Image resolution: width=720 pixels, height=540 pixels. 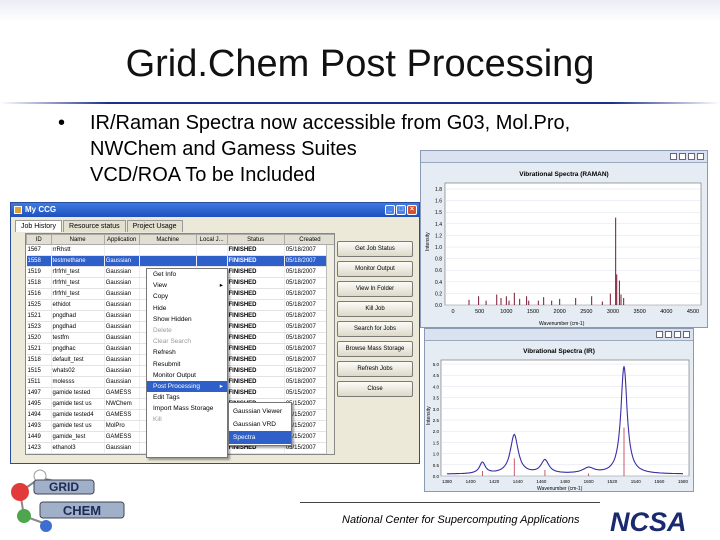 I want to click on cell-id: 1525, so click(x=39, y=305).